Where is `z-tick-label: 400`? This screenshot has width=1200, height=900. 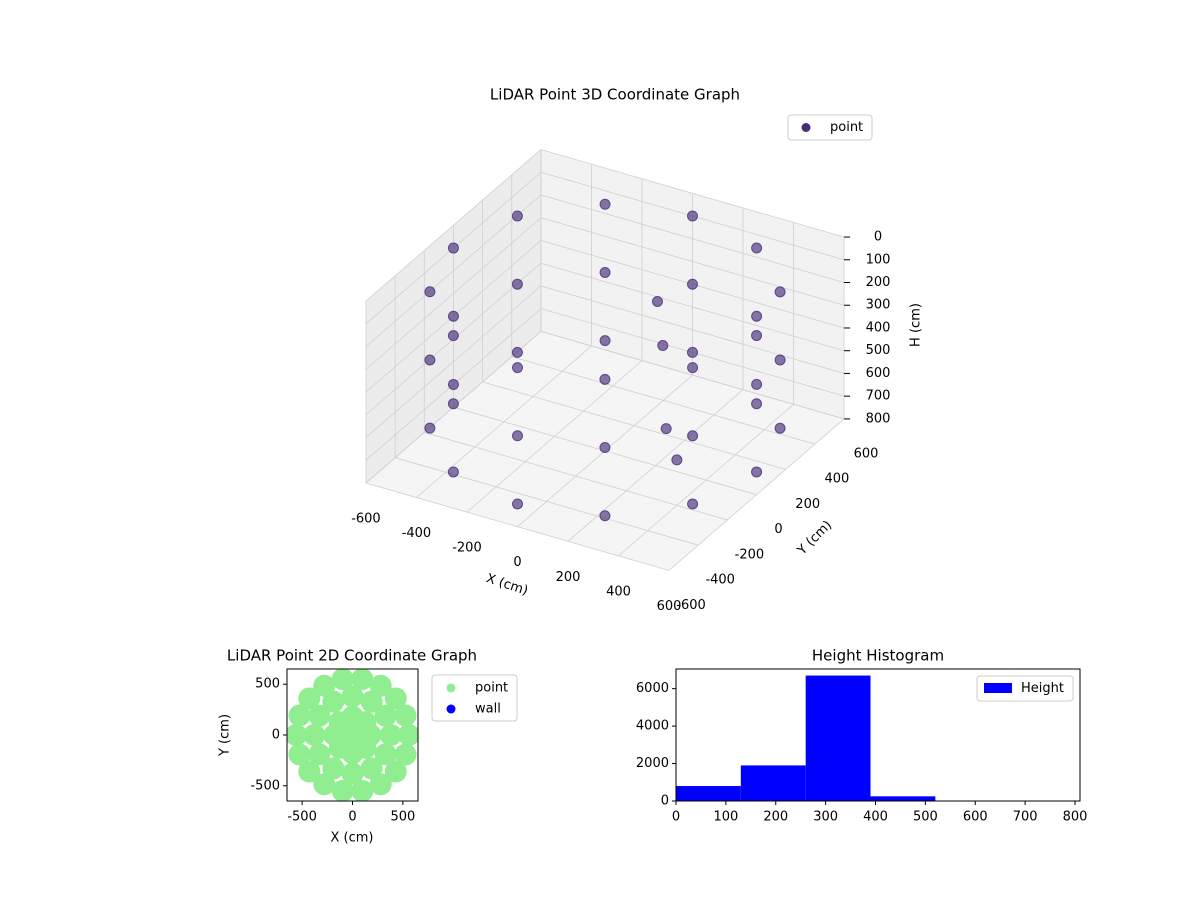 z-tick-label: 400 is located at coordinates (878, 327).